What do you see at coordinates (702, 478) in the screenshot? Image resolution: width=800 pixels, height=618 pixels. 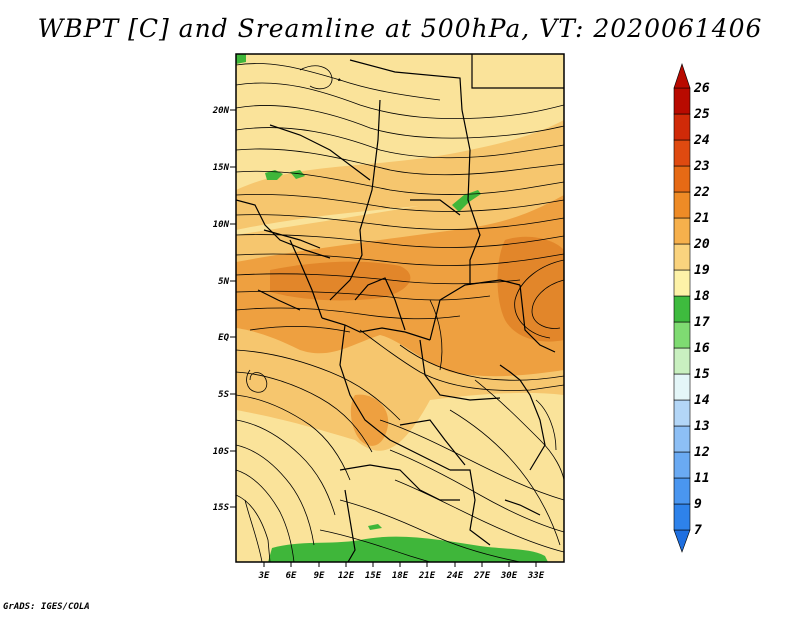 I see `colorbar-label: 11` at bounding box center [702, 478].